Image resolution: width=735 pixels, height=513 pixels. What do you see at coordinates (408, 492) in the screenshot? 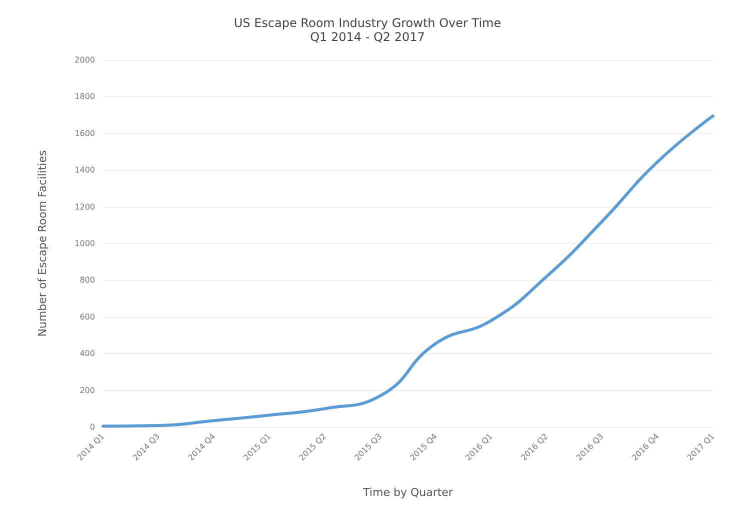
I see `x-axis-title: Time by Quarter` at bounding box center [408, 492].